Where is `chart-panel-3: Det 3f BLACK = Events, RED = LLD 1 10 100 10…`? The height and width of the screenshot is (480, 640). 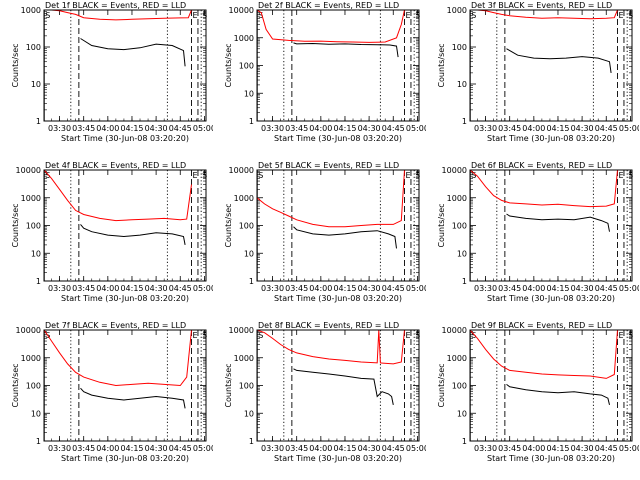
chart-panel-3: Det 3f BLACK = Events, RED = LLD 1 10 100 10… is located at coordinates (538, 72).